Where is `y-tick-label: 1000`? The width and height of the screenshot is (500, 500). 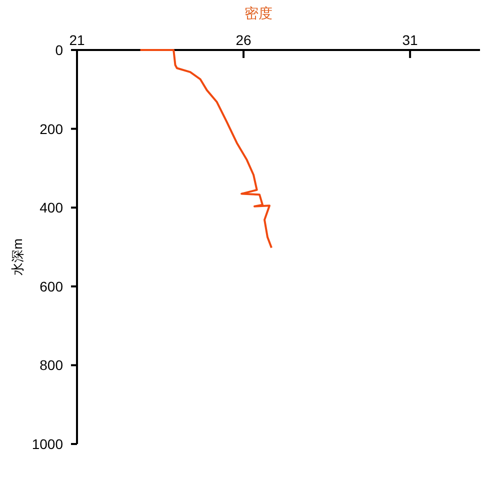
y-tick-label: 1000 is located at coordinates (48, 444).